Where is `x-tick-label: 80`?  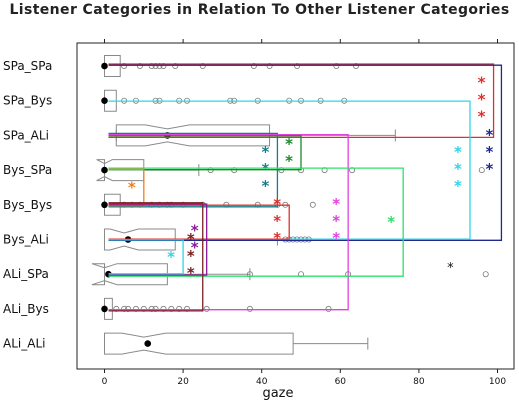
x-tick-label: 80 is located at coordinates (419, 382).